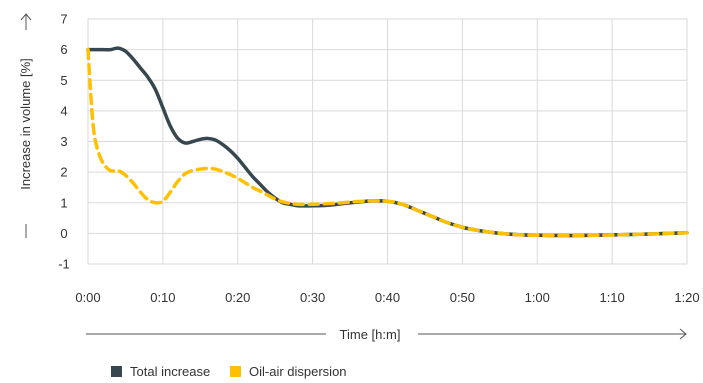 The image size is (703, 383). What do you see at coordinates (63, 80) in the screenshot?
I see `y-tick-label: 5` at bounding box center [63, 80].